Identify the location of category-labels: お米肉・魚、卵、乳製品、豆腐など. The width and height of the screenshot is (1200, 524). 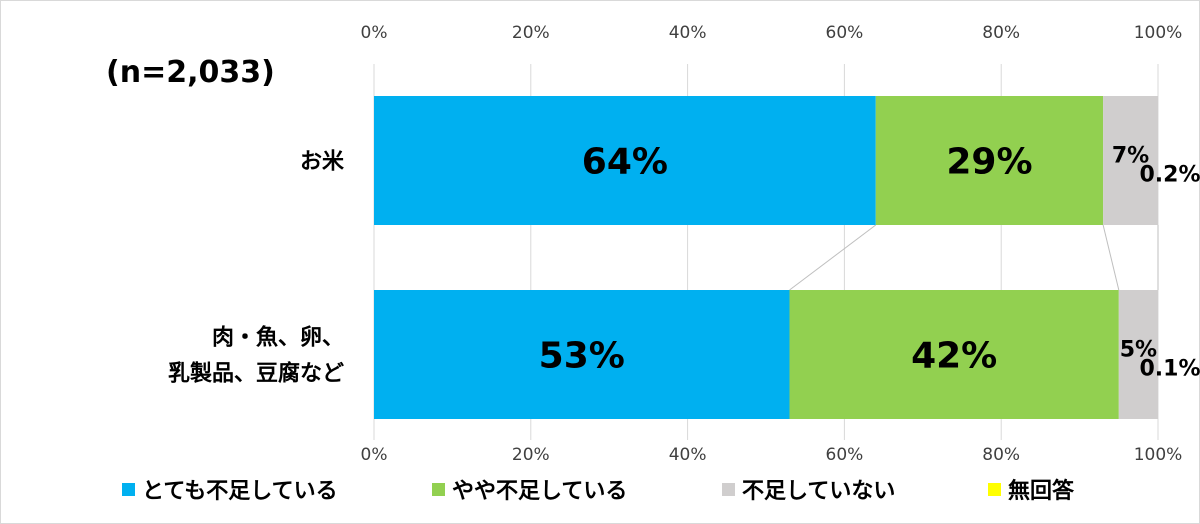
(256, 268).